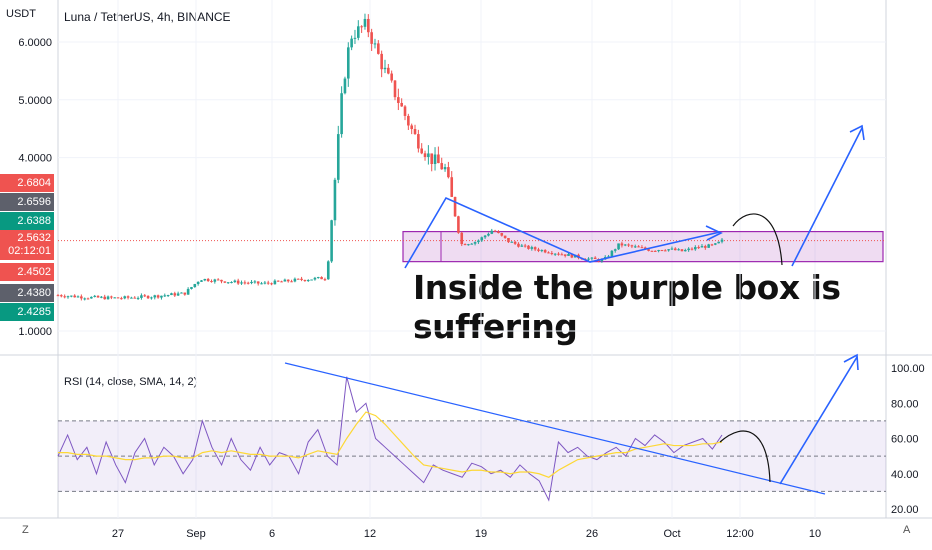  What do you see at coordinates (827, 197) in the screenshot?
I see `forecast-arrow` at bounding box center [827, 197].